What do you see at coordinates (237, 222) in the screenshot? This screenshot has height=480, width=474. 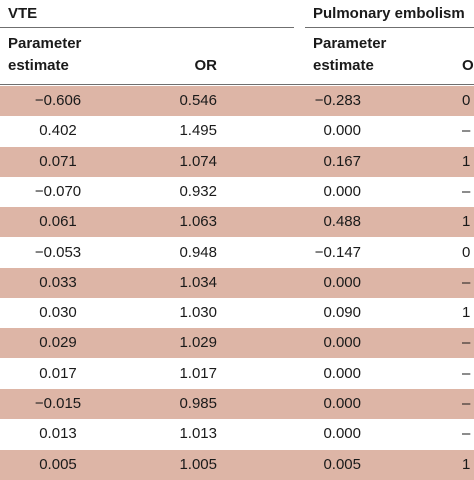 I see `table-row: 0.061 1.063 0.488 1` at bounding box center [237, 222].